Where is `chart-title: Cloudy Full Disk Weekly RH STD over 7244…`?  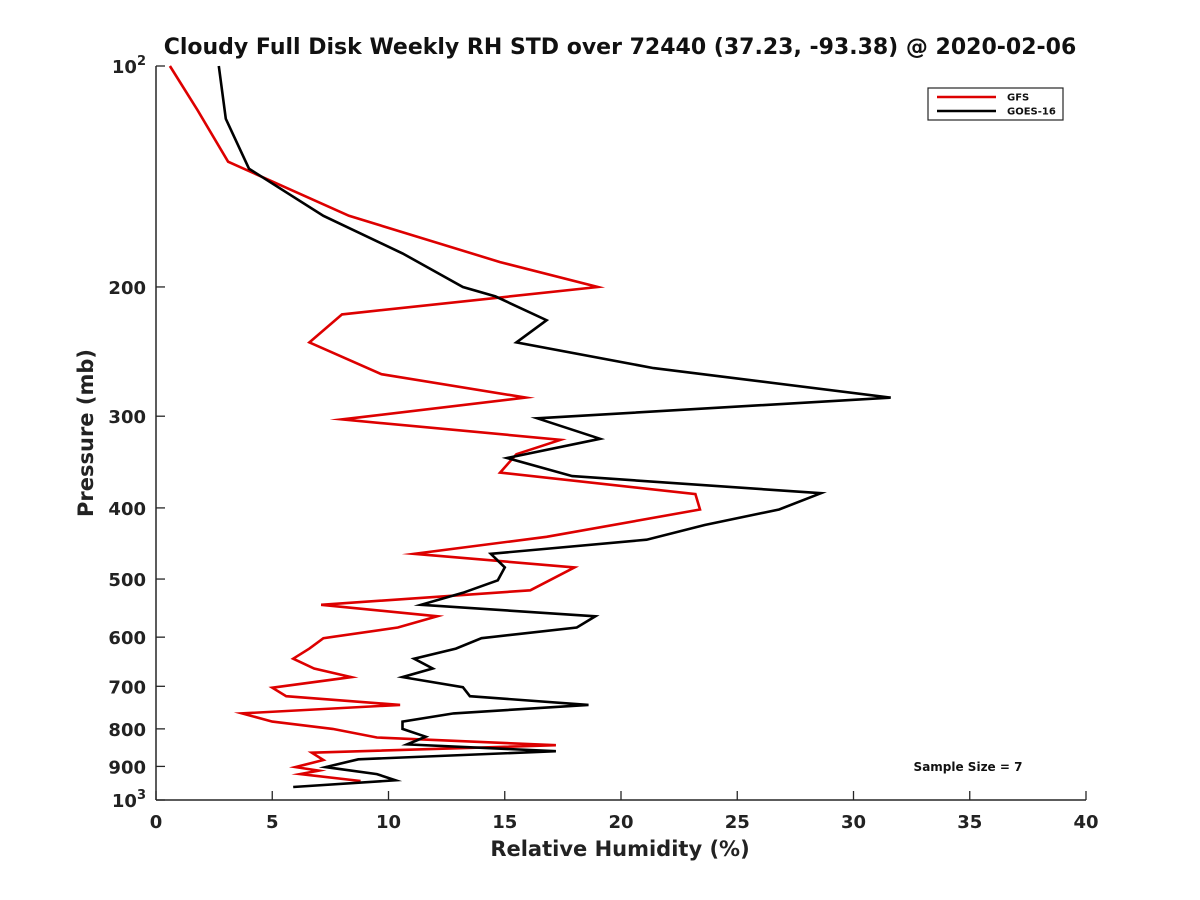 chart-title: Cloudy Full Disk Weekly RH STD over 7244… is located at coordinates (620, 47).